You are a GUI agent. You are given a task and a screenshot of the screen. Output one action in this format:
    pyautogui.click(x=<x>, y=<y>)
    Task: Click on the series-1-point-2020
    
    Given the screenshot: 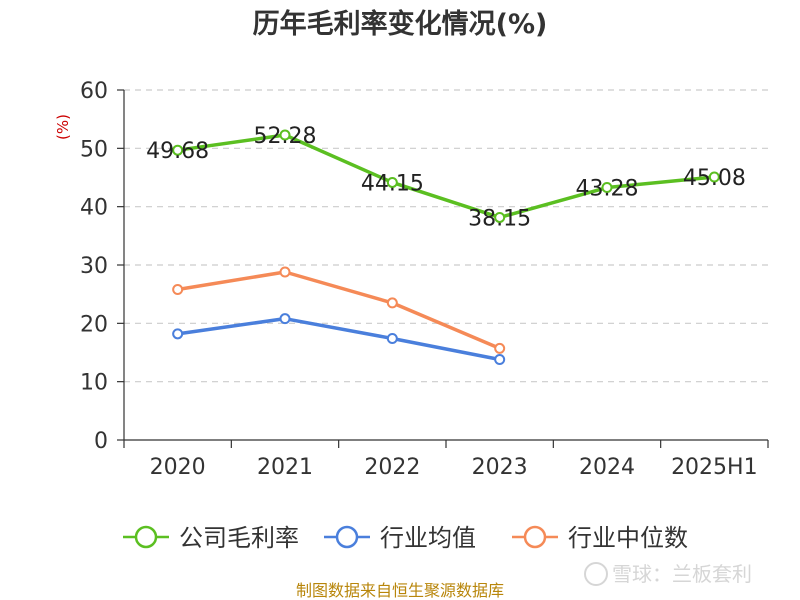 What is the action you would take?
    pyautogui.click(x=178, y=334)
    